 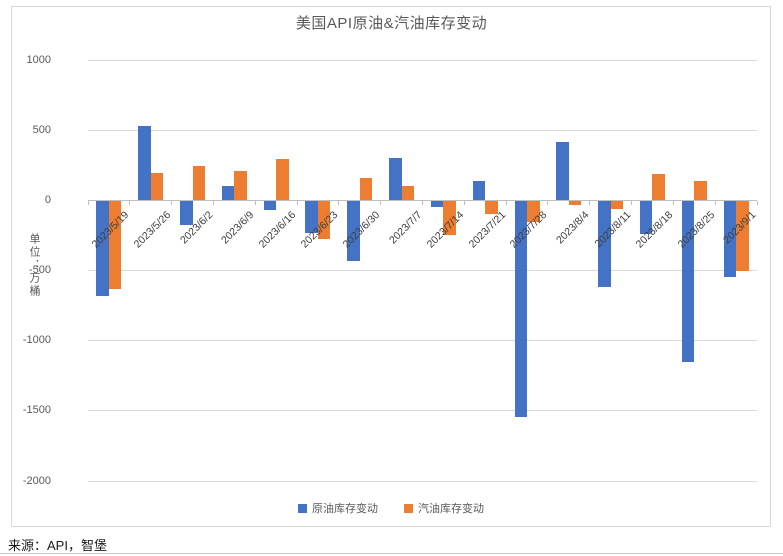 I want to click on y-tick-label: 1000, so click(x=38, y=59).